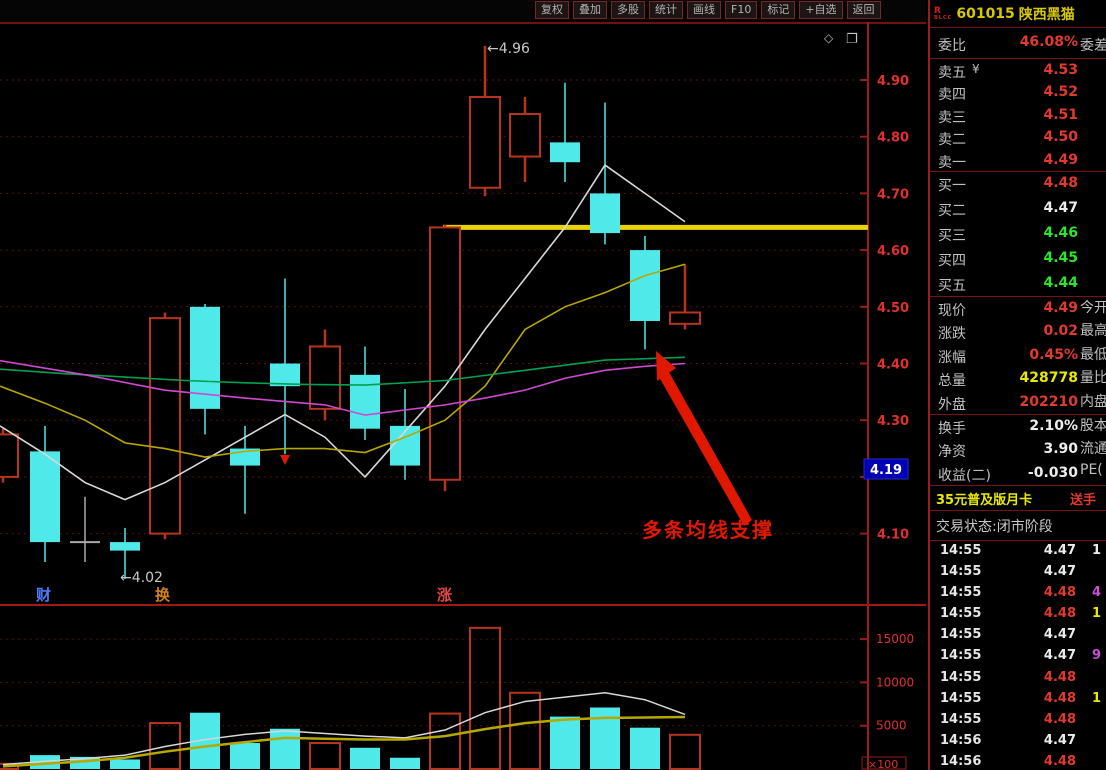 The height and width of the screenshot is (770, 1106). Describe the element at coordinates (704, 10) in the screenshot. I see `toolbar-button: 画线` at that location.